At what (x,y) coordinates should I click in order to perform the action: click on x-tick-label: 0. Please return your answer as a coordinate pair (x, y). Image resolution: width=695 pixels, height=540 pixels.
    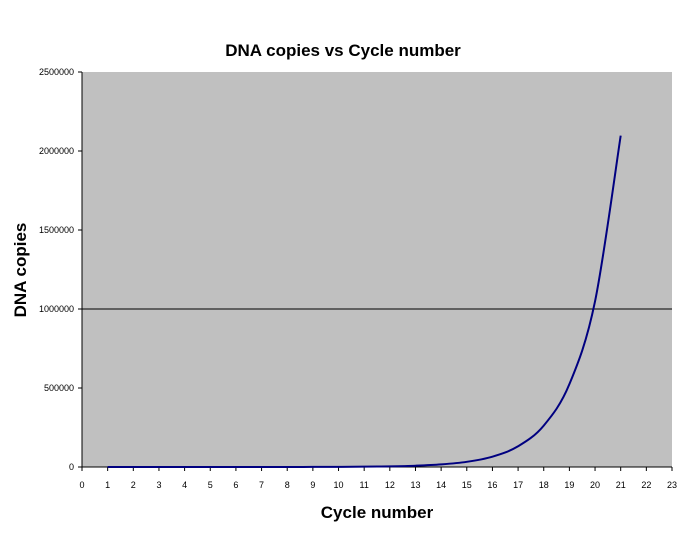
    Looking at the image, I should click on (81, 485).